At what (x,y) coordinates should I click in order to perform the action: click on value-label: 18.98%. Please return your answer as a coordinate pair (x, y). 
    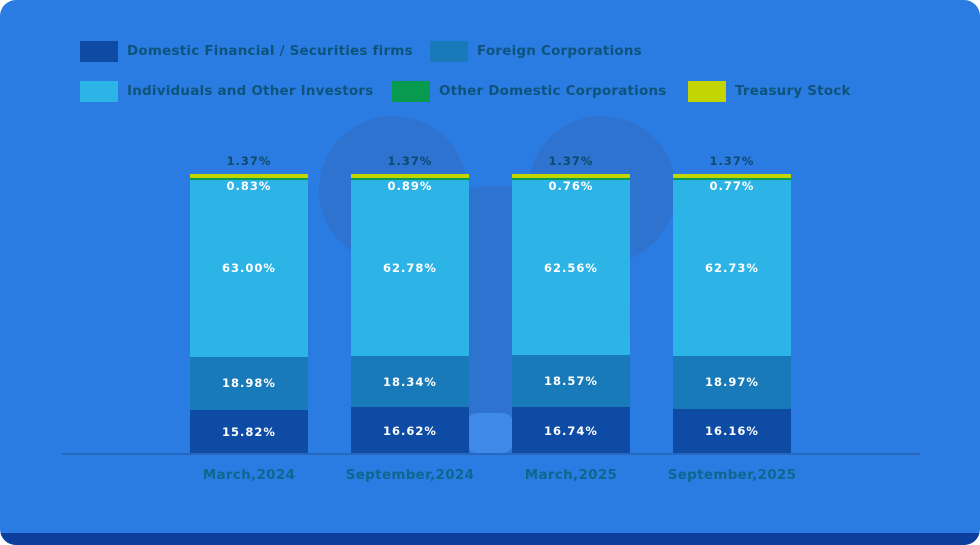
    Looking at the image, I should click on (249, 383).